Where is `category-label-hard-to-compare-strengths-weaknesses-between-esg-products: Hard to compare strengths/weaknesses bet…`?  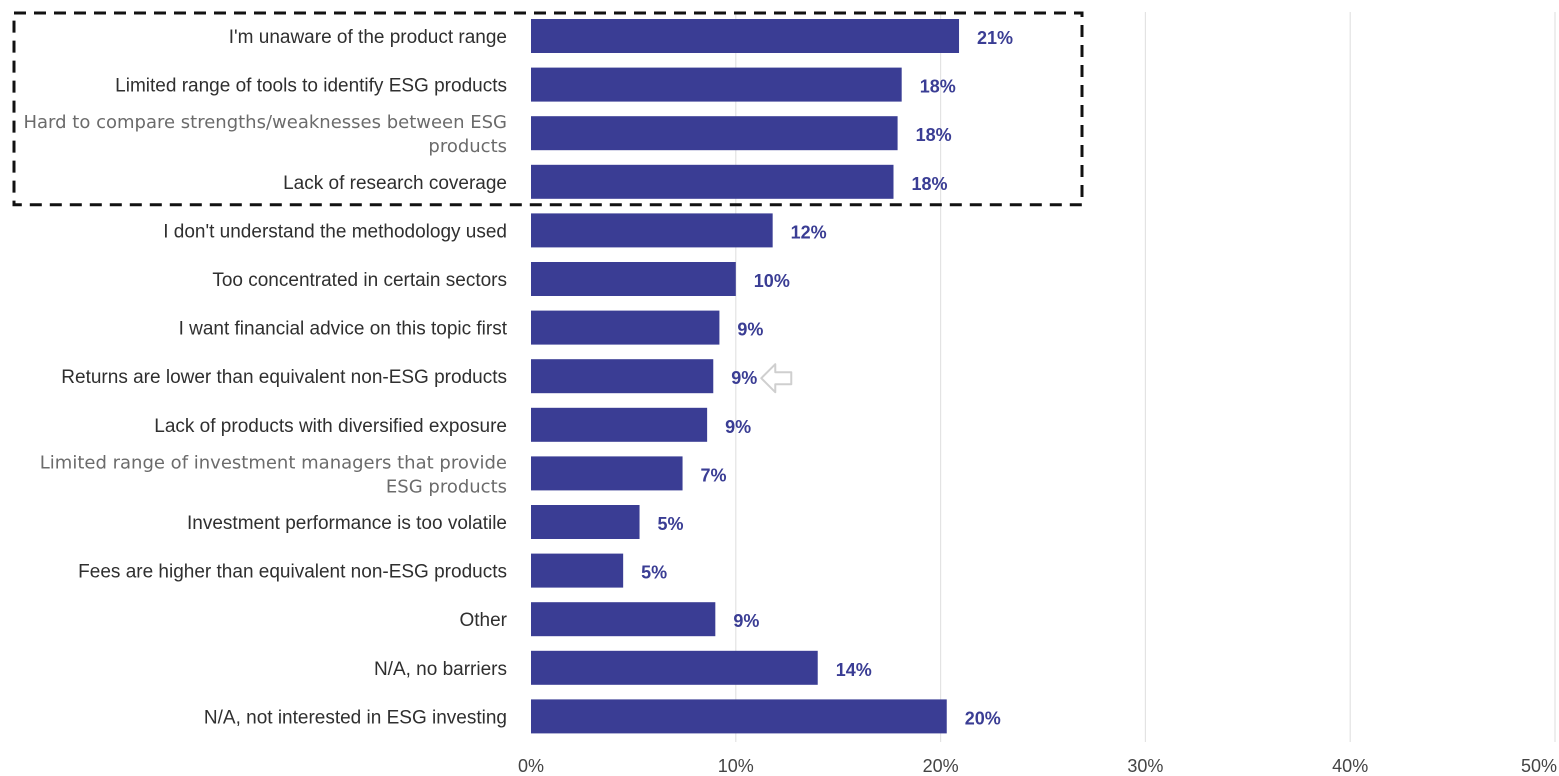
category-label-hard-to-compare-strengths-weaknesses-between-esg-products: Hard to compare strengths/weaknesses bet… is located at coordinates (265, 134).